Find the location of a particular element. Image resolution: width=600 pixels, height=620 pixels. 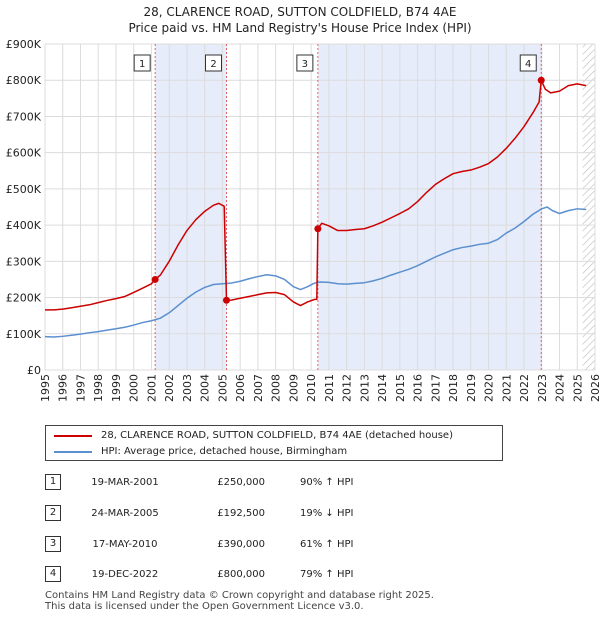

sale-number-label: 4 is located at coordinates (528, 64).